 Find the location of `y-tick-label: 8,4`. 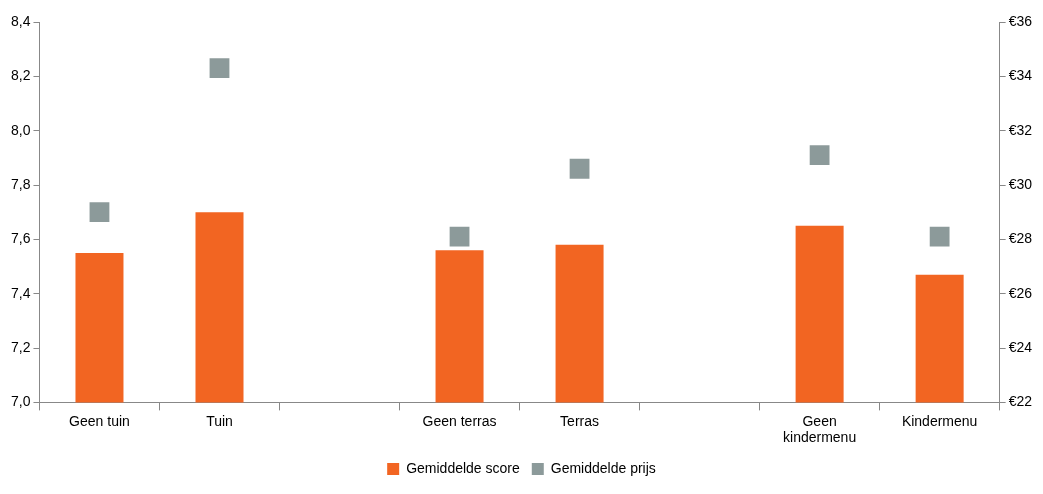

y-tick-label: 8,4 is located at coordinates (20, 20).